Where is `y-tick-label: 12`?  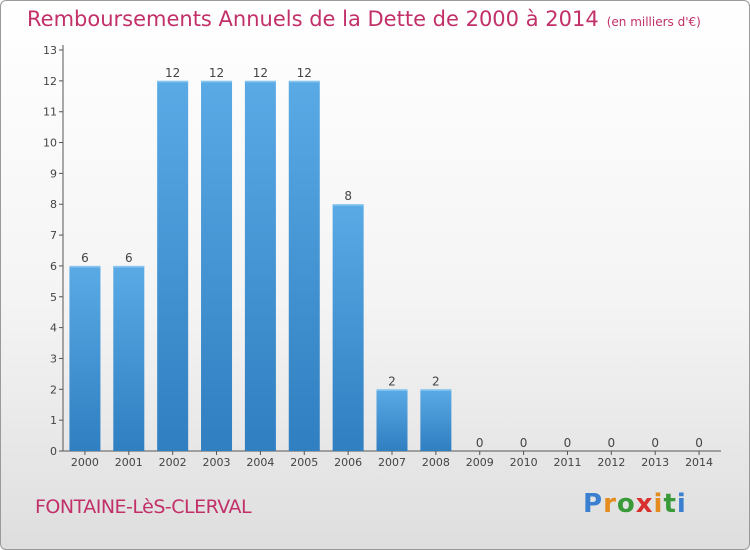
y-tick-label: 12 is located at coordinates (50, 81).